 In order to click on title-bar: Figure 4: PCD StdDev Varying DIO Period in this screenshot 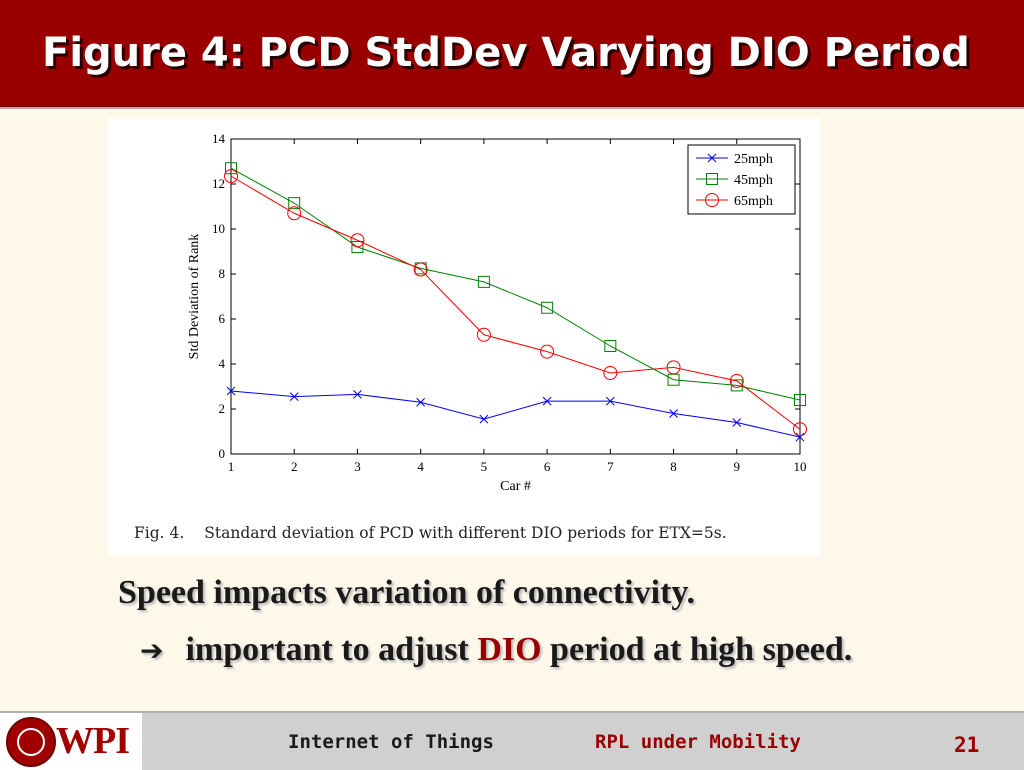, I will do `click(512, 54)`.